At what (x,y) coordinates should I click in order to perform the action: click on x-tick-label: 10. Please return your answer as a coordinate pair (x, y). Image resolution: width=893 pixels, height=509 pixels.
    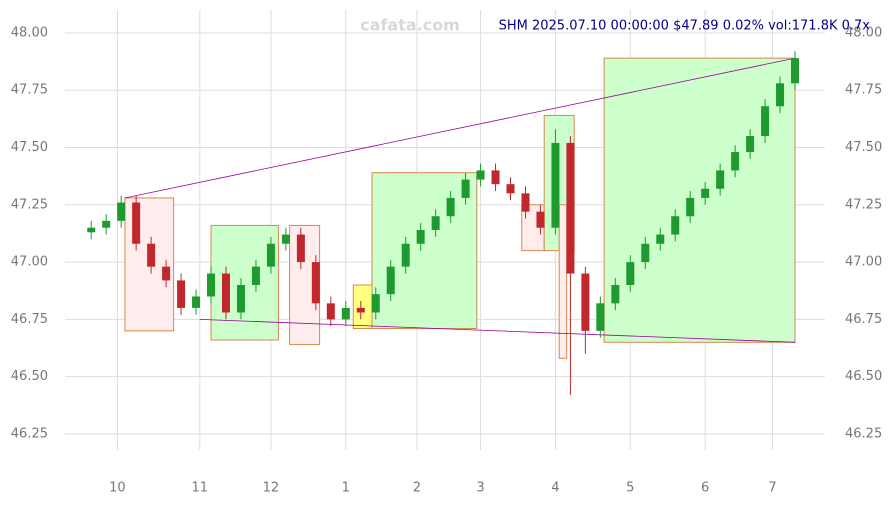
    Looking at the image, I should click on (117, 488).